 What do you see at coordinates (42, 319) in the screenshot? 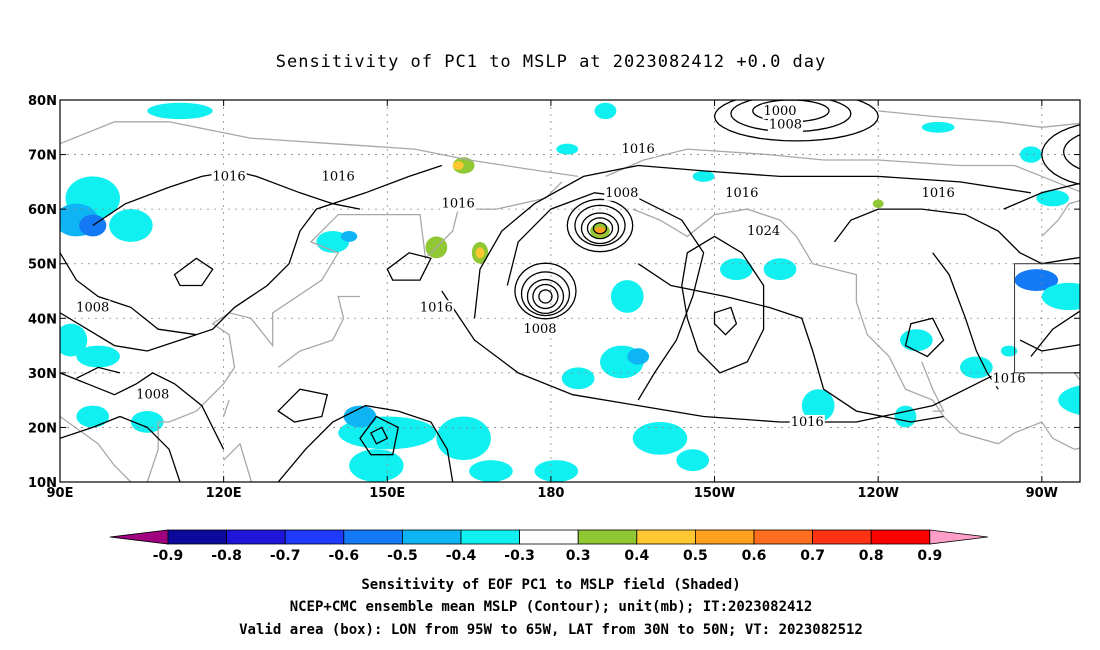
I see `lat-label-40N: 40N` at bounding box center [42, 319].